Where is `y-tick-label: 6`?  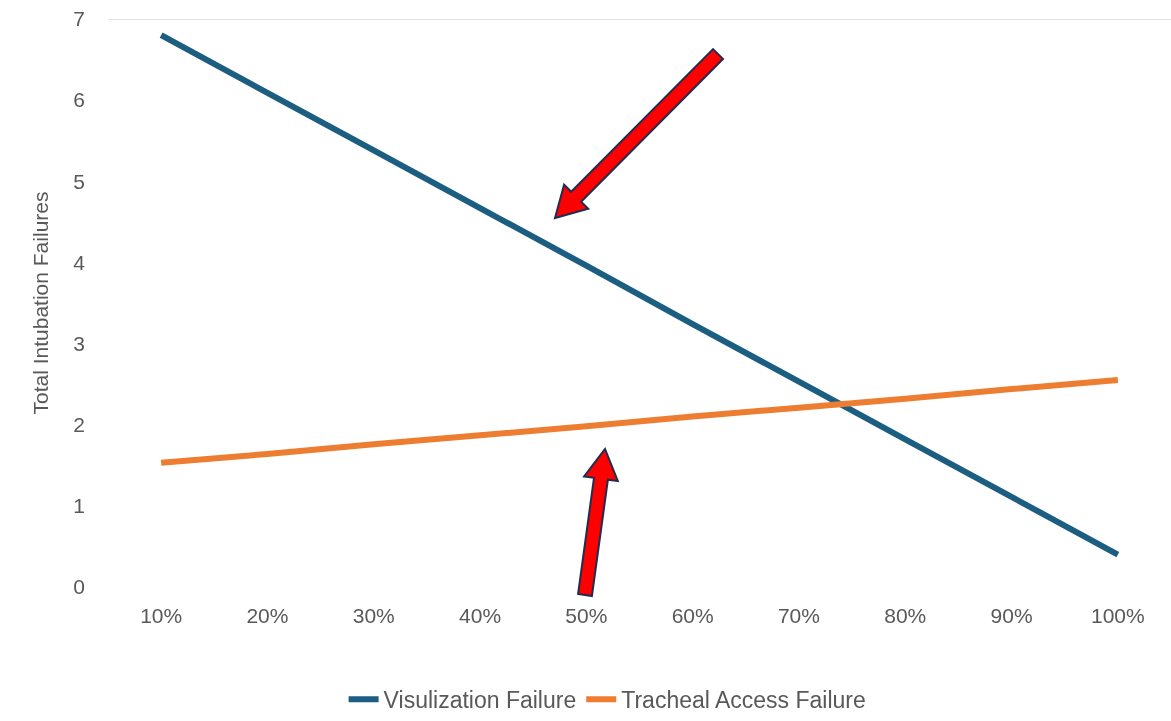
y-tick-label: 6 is located at coordinates (79, 100).